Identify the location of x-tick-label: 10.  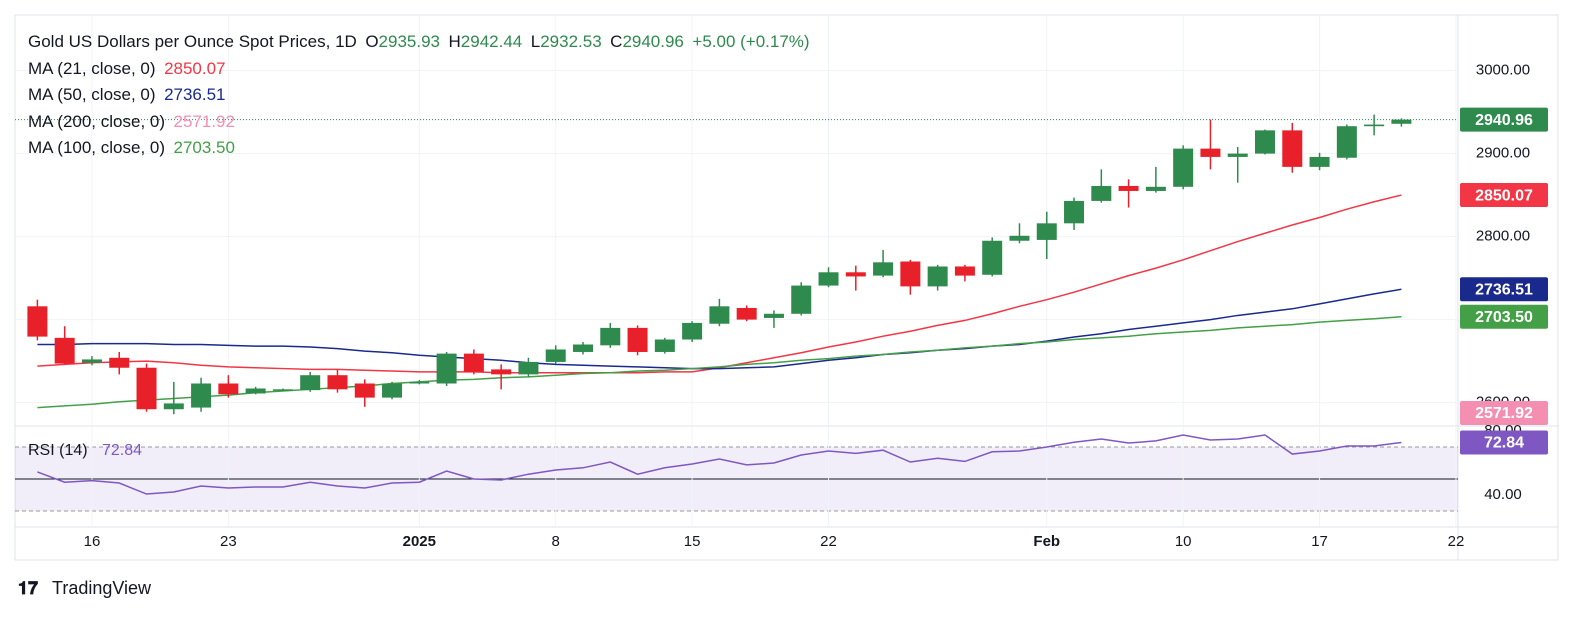
(1183, 541).